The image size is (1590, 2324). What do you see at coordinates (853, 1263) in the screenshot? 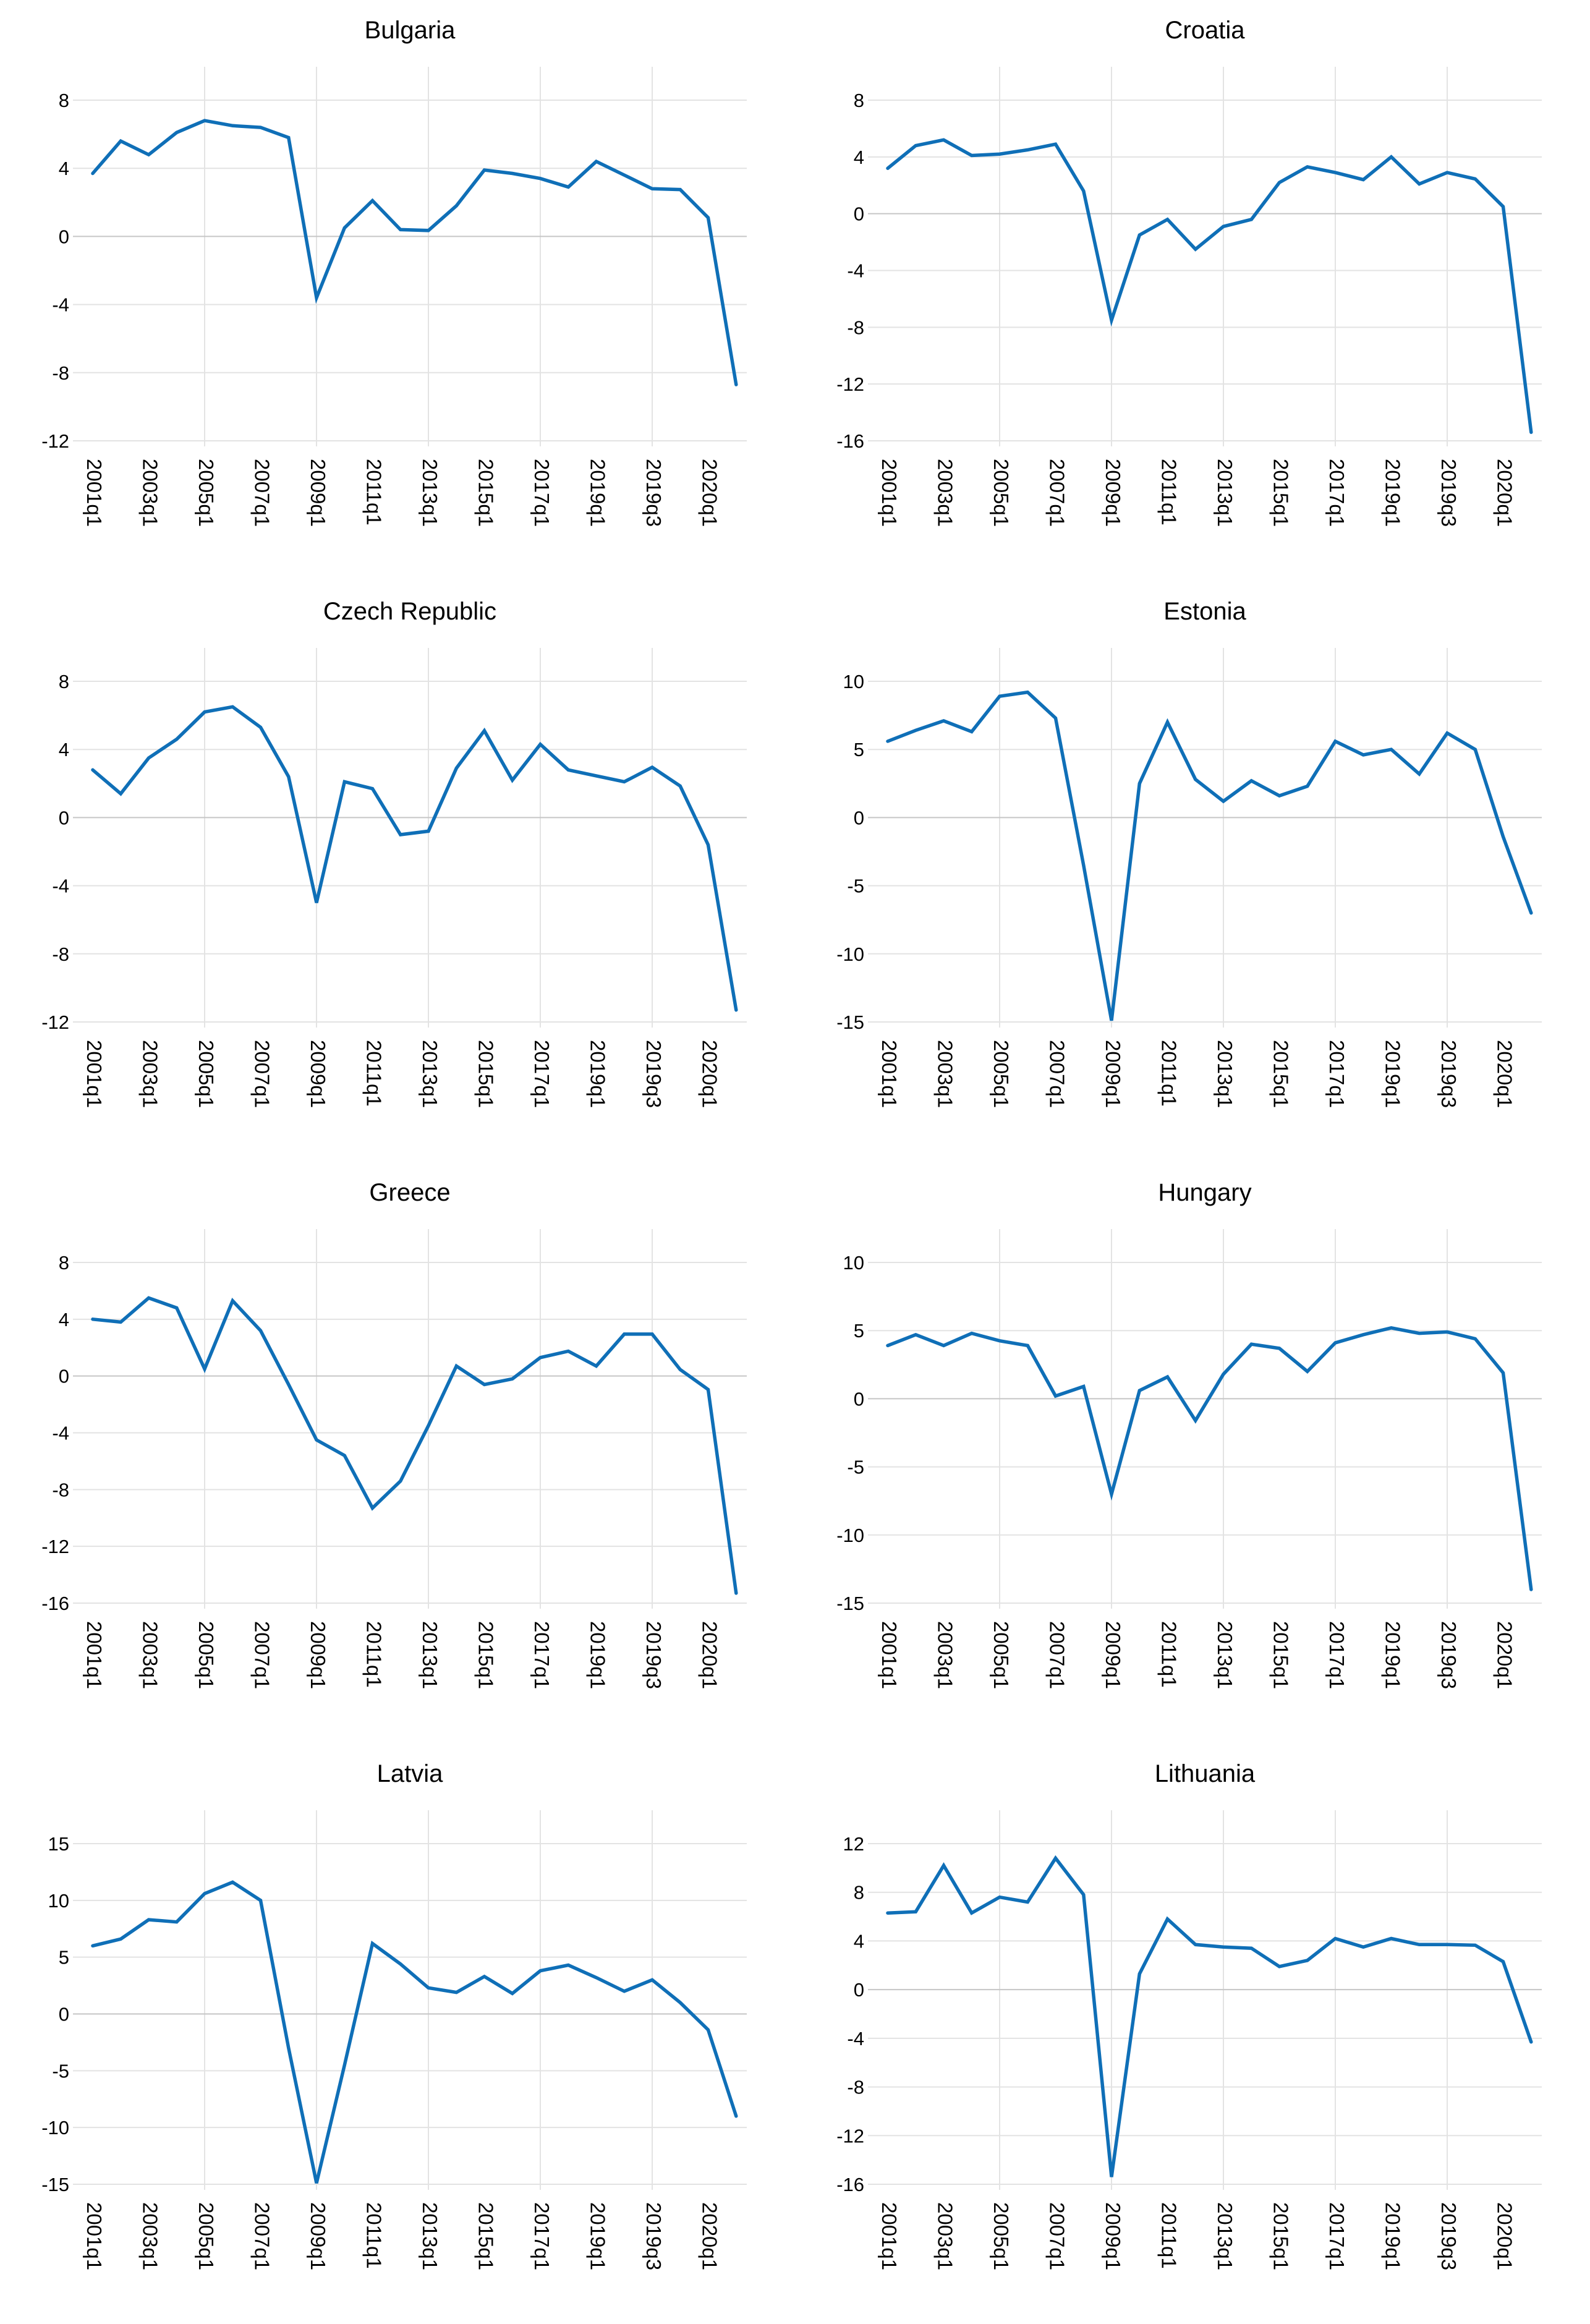
I see `y-tick-label: 10` at bounding box center [853, 1263].